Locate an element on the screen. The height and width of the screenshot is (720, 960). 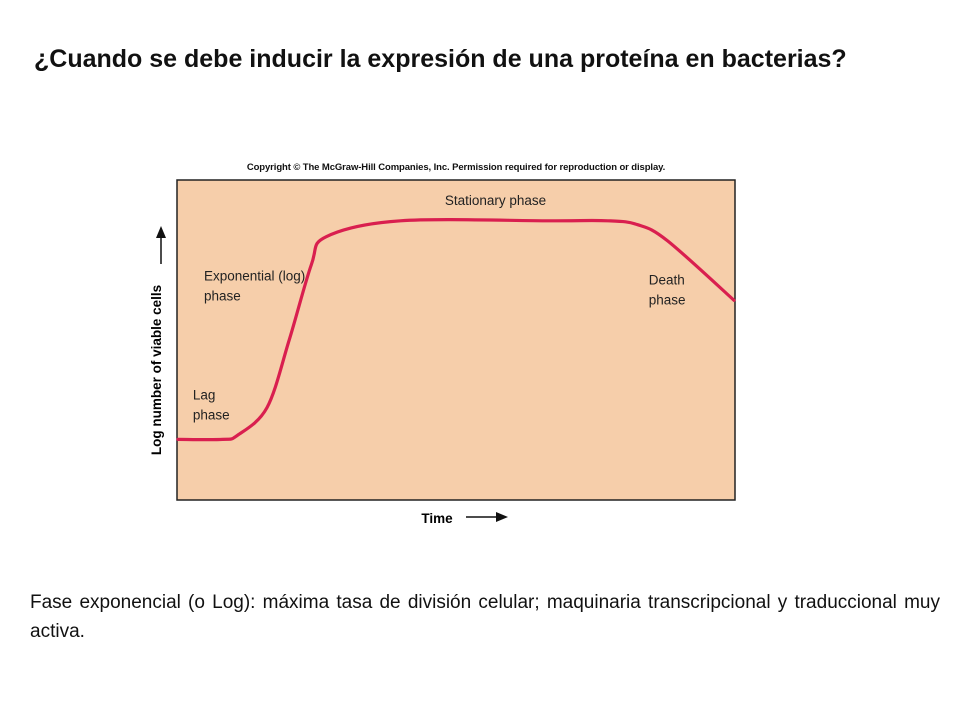
phase-annotation-line: Death is located at coordinates (667, 279).